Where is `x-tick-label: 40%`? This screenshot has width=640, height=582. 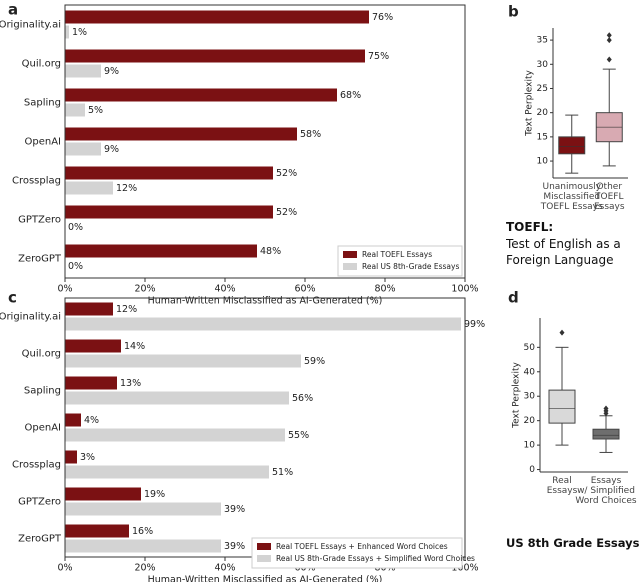 x-tick-label: 40% is located at coordinates (224, 568).